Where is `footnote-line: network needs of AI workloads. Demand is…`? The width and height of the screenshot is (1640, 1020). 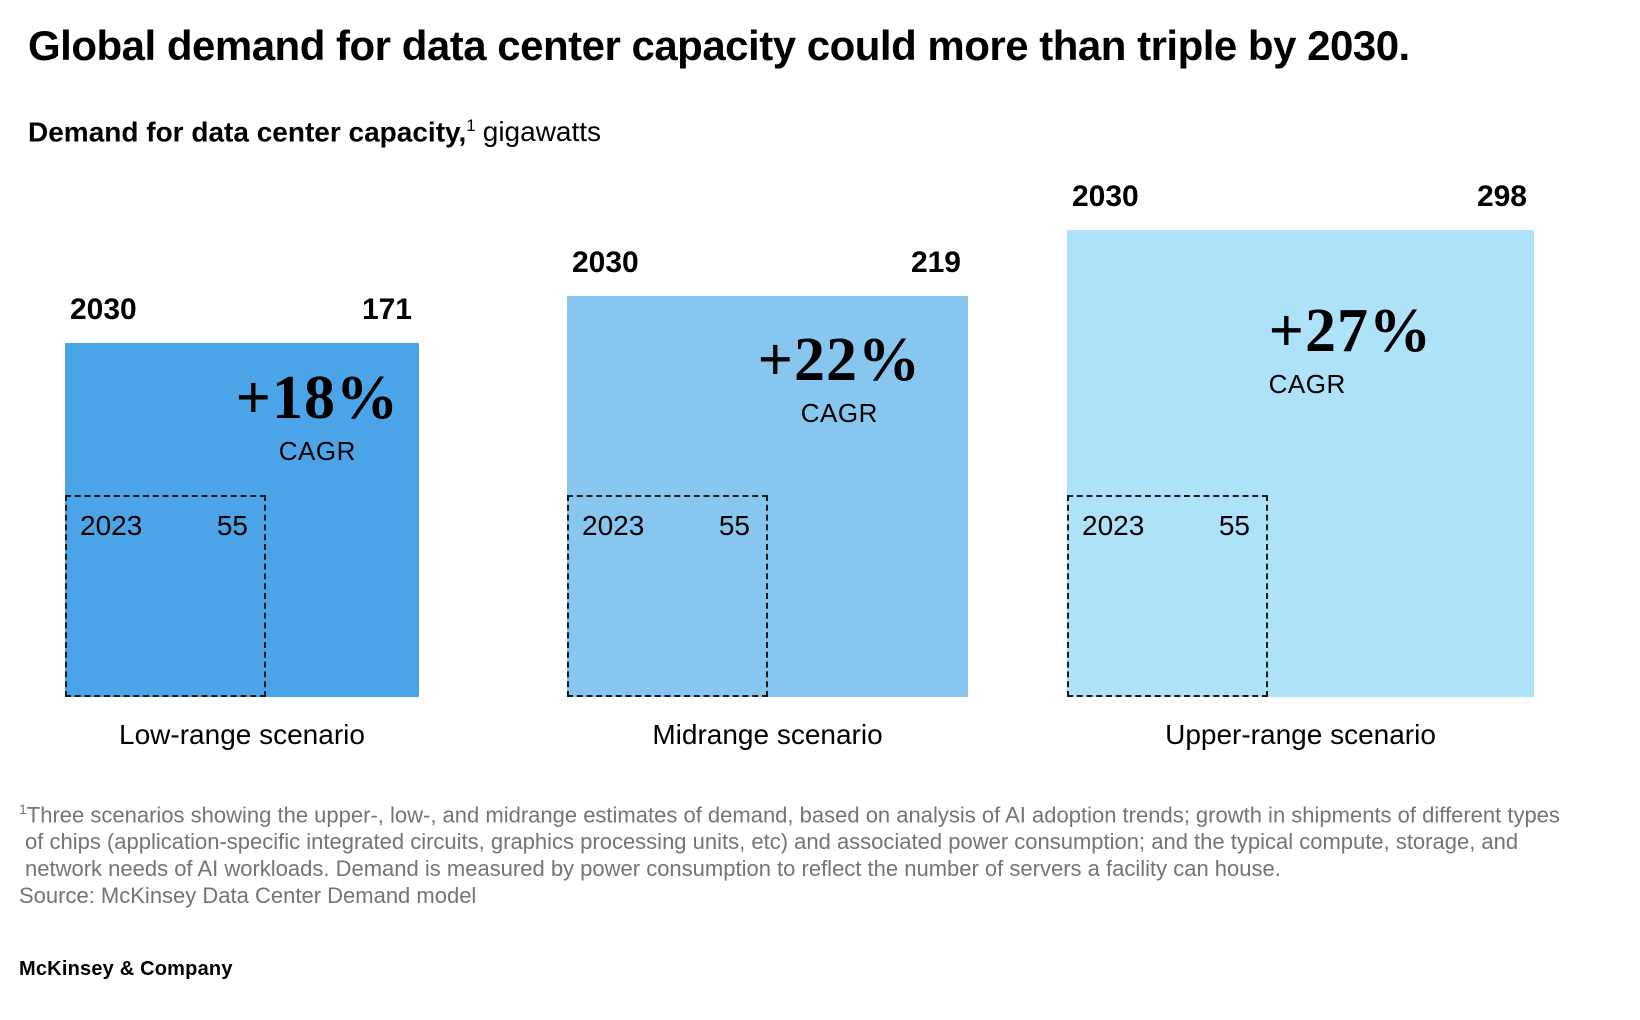
footnote-line: network needs of AI workloads. Demand is… is located at coordinates (653, 869).